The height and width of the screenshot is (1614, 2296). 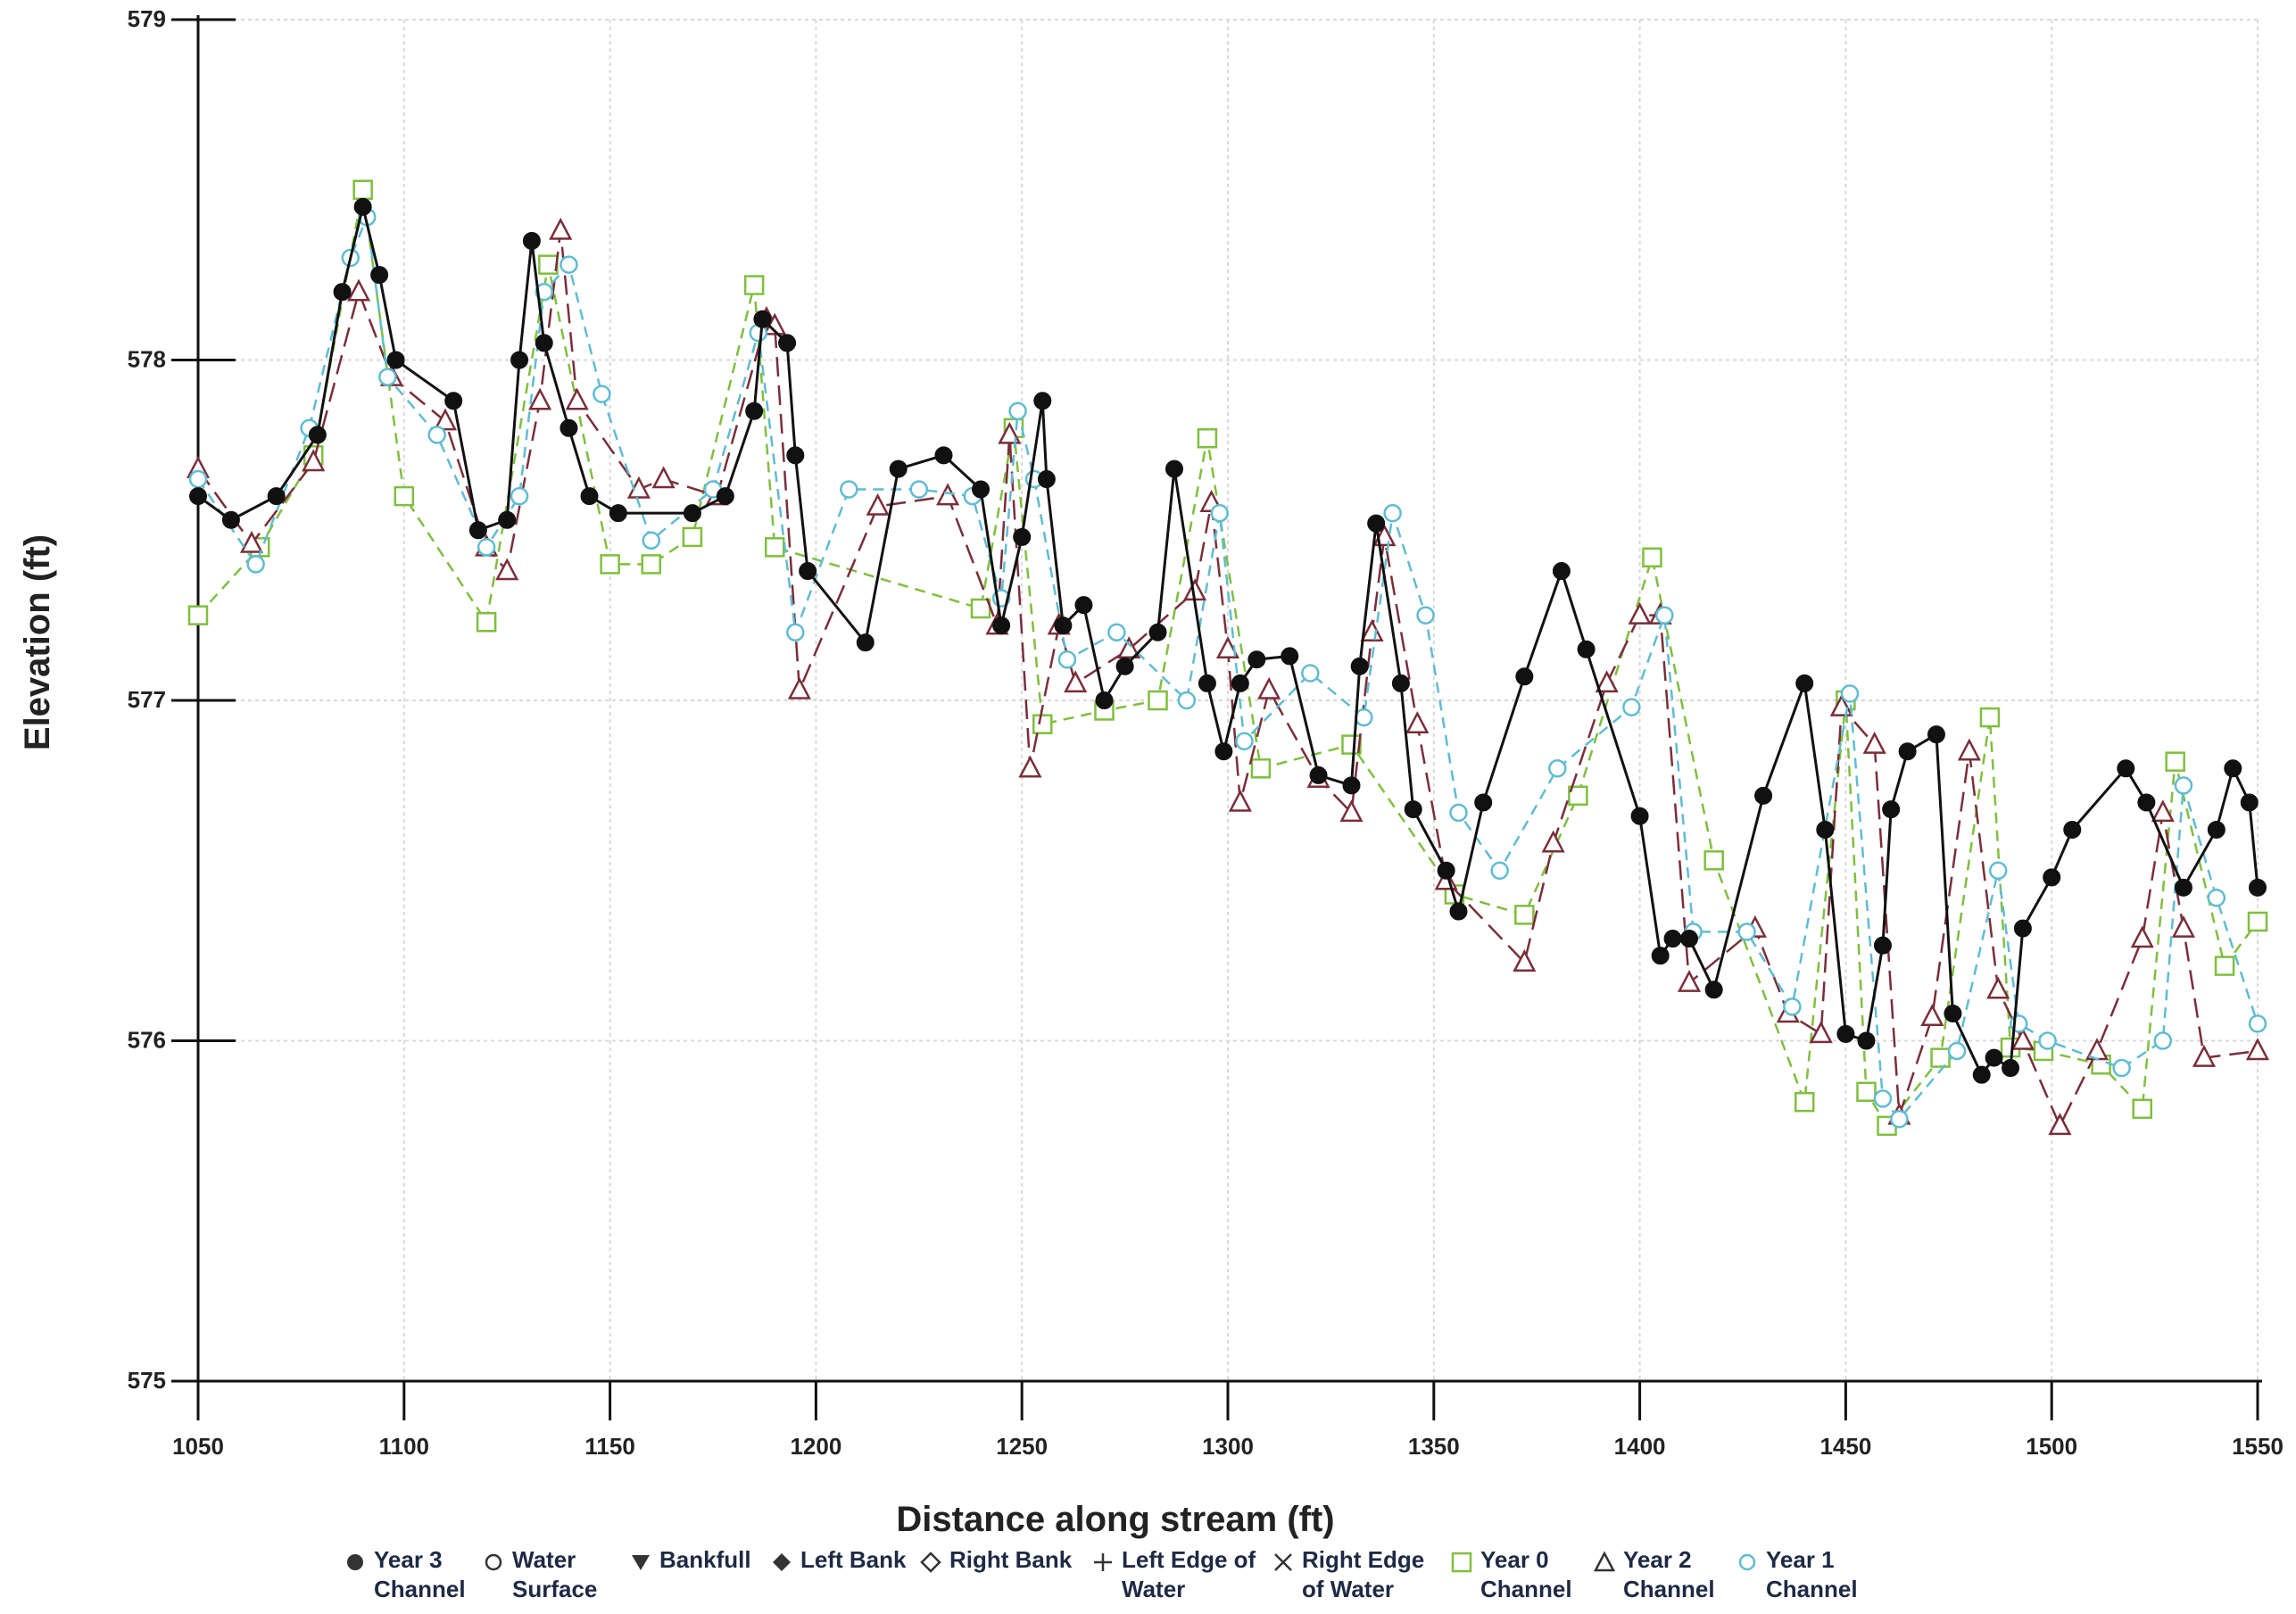 I want to click on x-tick-label: 1450, so click(x=1845, y=1446).